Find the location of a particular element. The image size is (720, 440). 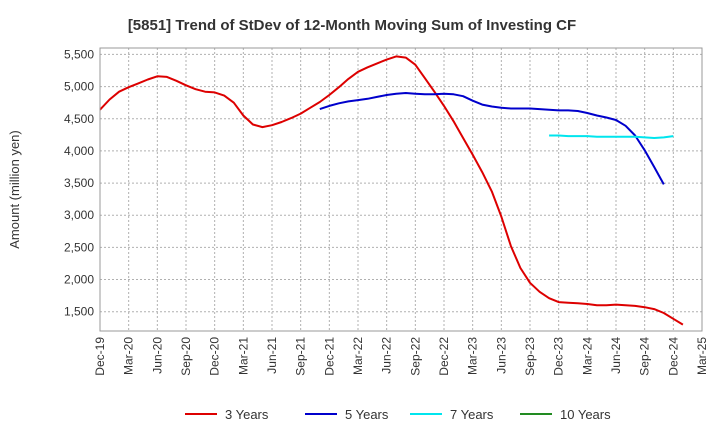

y-tick-label: 5,000 is located at coordinates (79, 87).